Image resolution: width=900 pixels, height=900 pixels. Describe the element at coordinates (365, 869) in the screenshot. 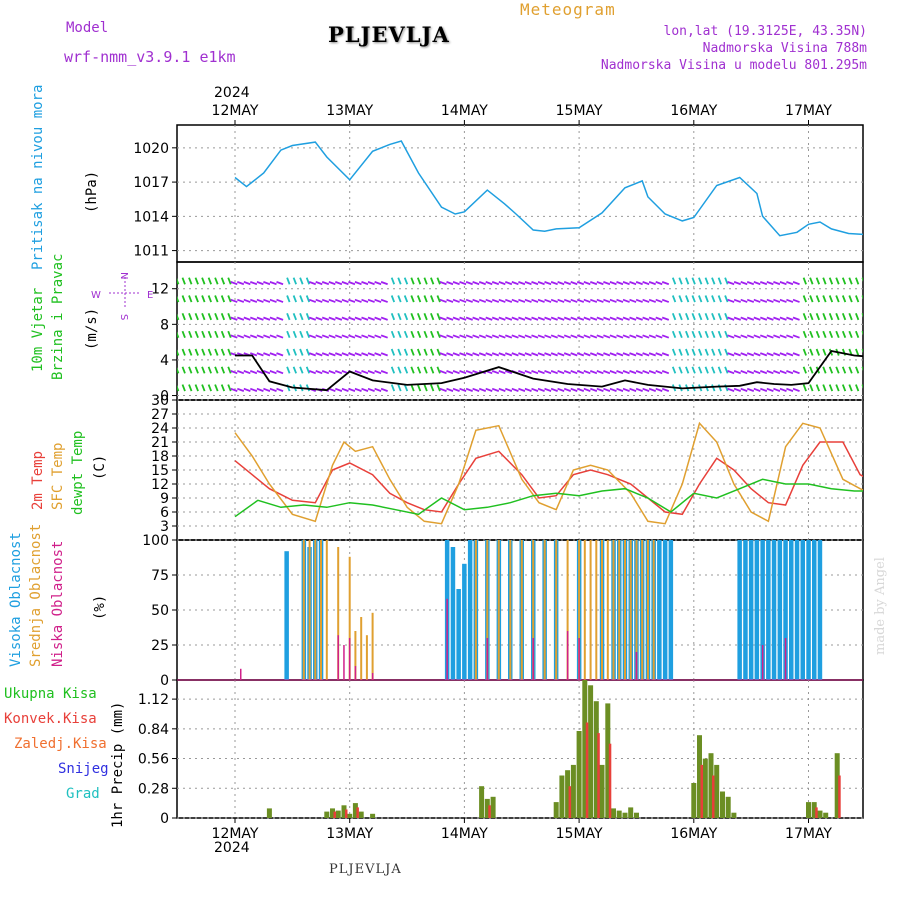

I see `footer-city: PLJEVLJA` at that location.